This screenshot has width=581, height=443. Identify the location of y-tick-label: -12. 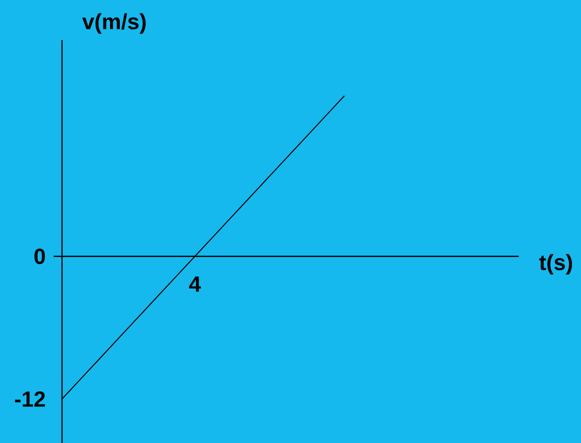
(29, 399).